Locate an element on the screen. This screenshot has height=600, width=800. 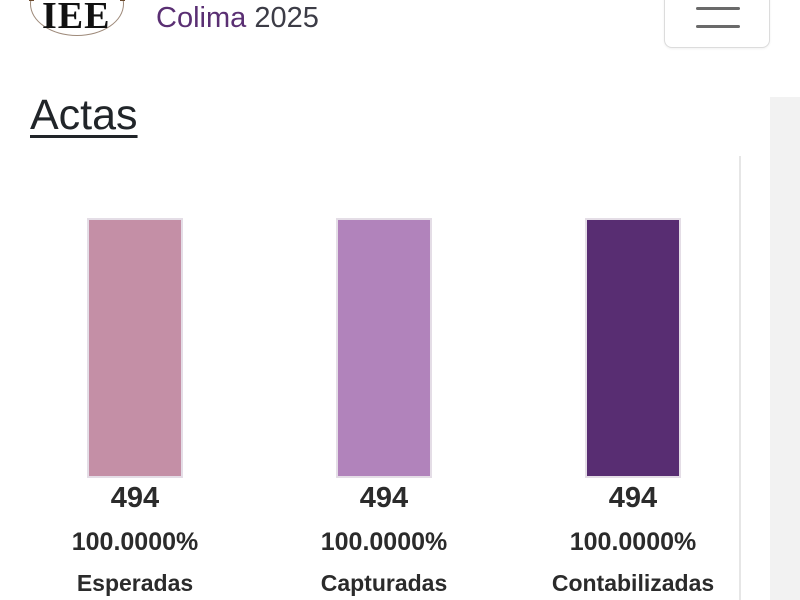
bar-column-capturadas: 494 100.0000% Capturadas is located at coordinates (384, 409).